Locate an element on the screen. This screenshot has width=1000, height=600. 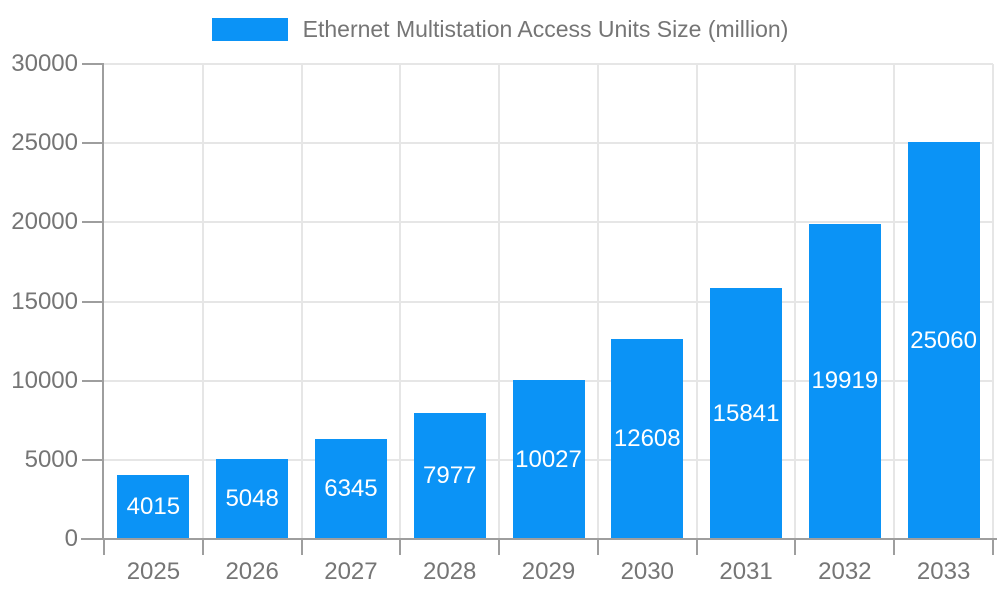
bar-2027: 6345 is located at coordinates (350, 488).